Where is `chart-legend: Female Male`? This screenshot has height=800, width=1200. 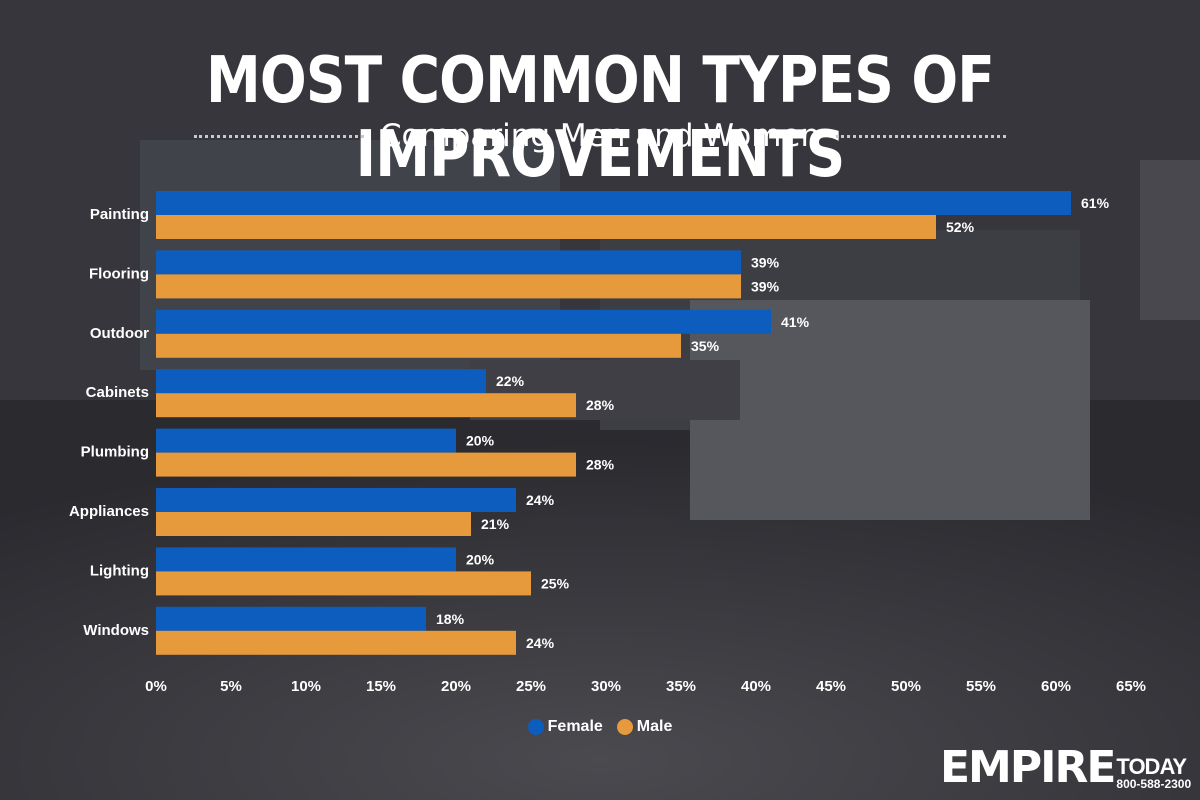 chart-legend: Female Male is located at coordinates (600, 727).